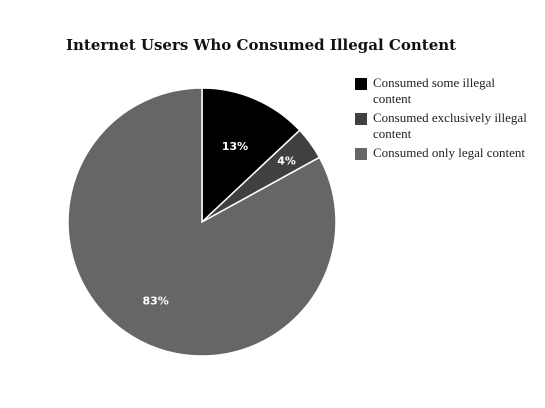 This screenshot has height=408, width=545. Describe the element at coordinates (361, 154) in the screenshot. I see `legend-swatch-only-legal` at that location.